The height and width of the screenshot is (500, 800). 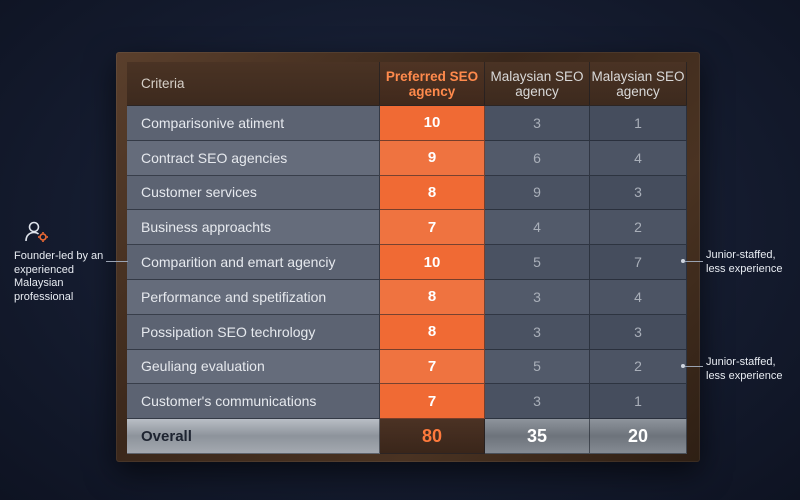 I want to click on agency-a-score-cell: 4, so click(x=537, y=228).